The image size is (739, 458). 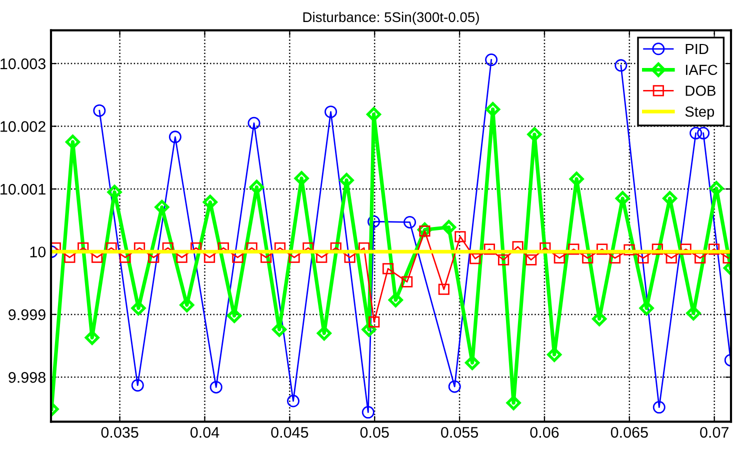 I want to click on x-tick-label: 0.035, so click(x=119, y=432).